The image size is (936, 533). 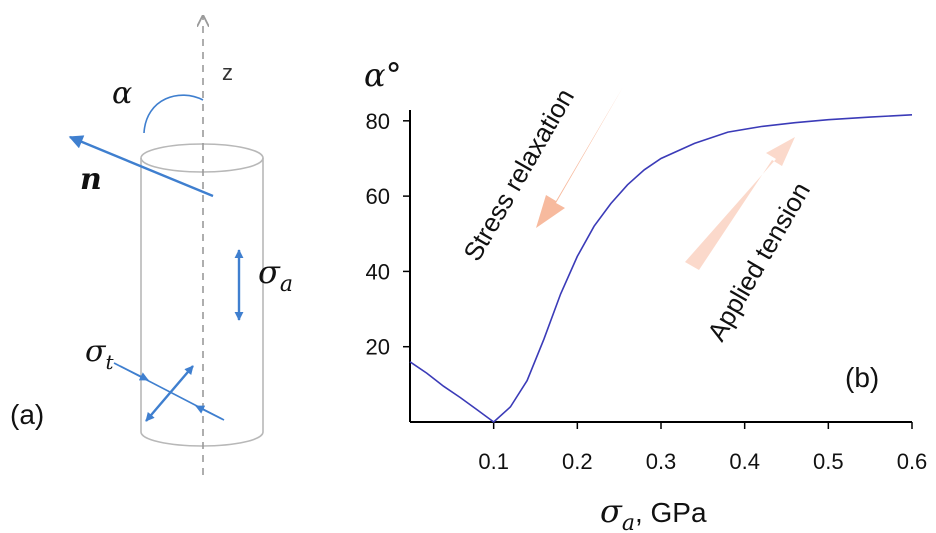 I want to click on normal-vector, so click(x=141, y=166).